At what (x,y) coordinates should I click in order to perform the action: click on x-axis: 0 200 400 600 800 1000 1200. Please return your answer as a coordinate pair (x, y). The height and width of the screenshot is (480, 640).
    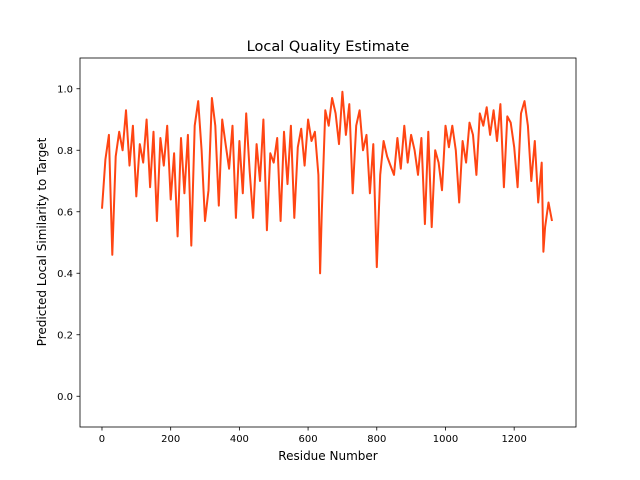
    Looking at the image, I should click on (313, 436).